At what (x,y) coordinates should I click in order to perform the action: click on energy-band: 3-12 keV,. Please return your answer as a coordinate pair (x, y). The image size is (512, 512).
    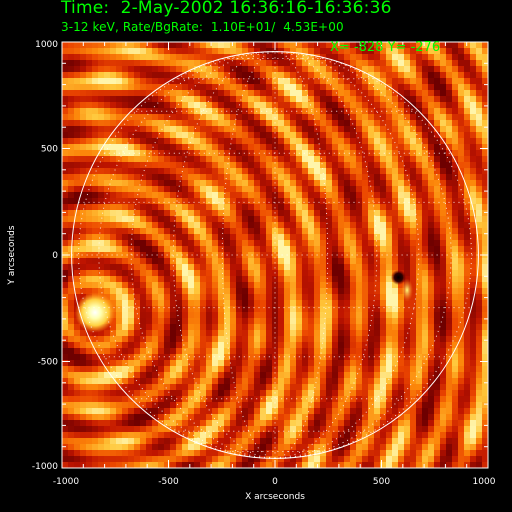
    Looking at the image, I should click on (90, 27).